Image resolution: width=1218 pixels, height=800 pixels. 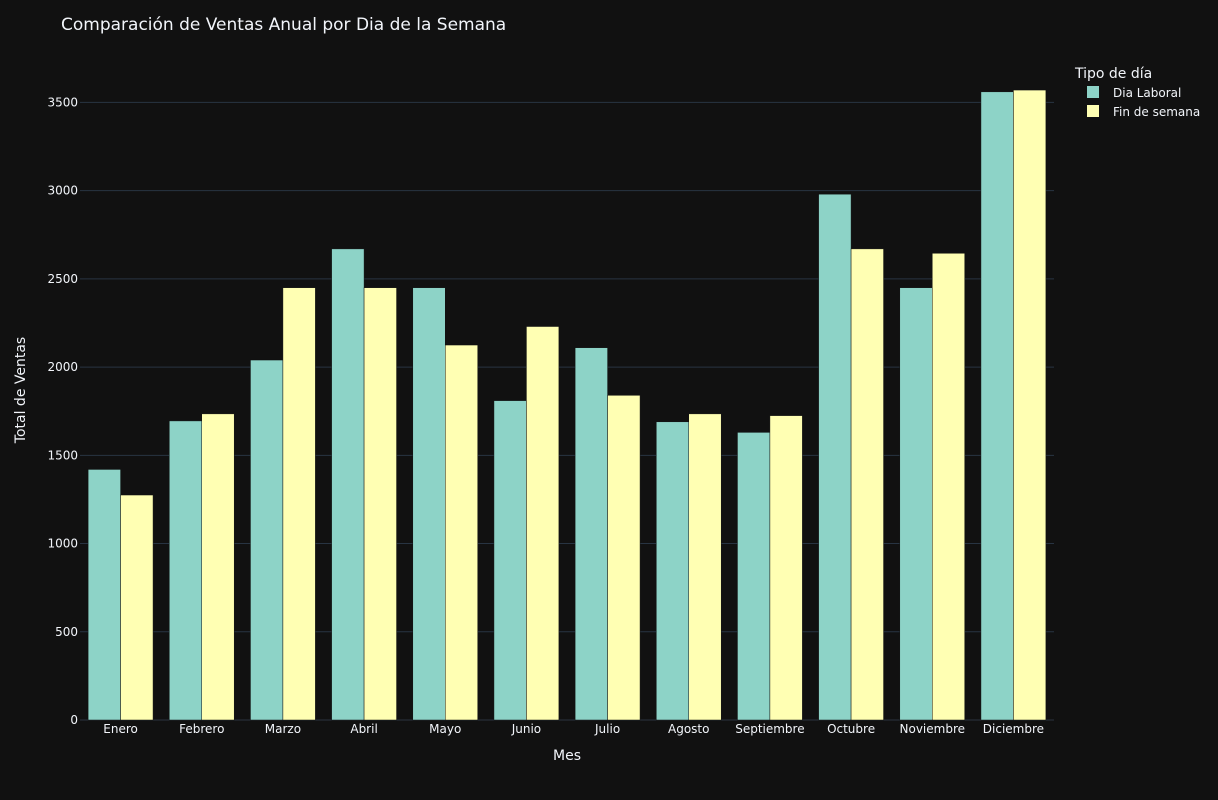 What do you see at coordinates (1093, 111) in the screenshot?
I see `legend-swatch-fin-de-semana` at bounding box center [1093, 111].